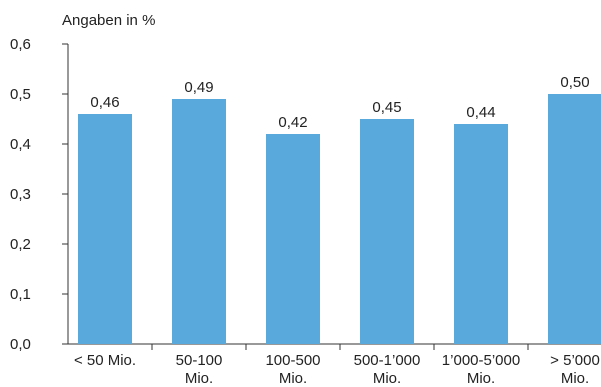 The width and height of the screenshot is (601, 387). What do you see at coordinates (292, 122) in the screenshot?
I see `data-label: 0,42` at bounding box center [292, 122].